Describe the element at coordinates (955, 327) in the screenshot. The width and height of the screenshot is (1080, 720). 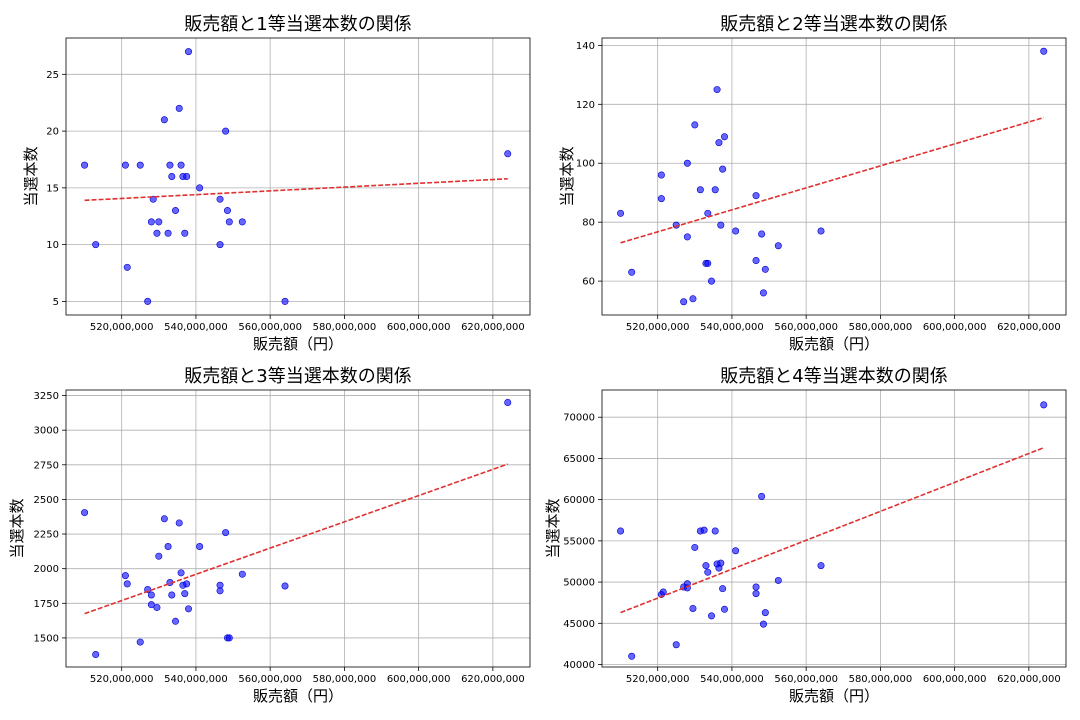
I see `x-tick-label: 600,000,000` at that location.